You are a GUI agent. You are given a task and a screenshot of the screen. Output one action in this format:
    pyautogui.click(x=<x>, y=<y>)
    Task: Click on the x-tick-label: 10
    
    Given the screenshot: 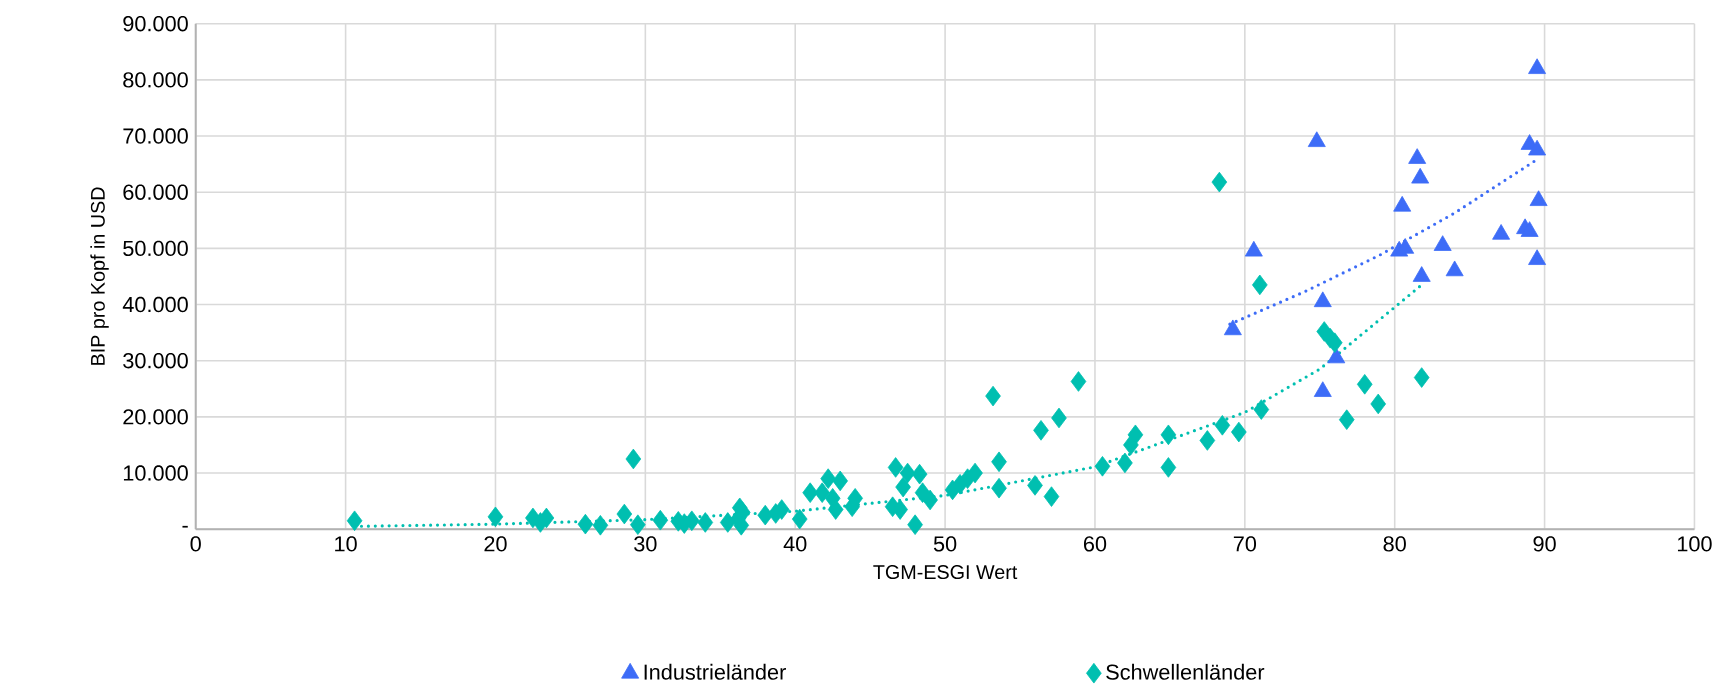 What is the action you would take?
    pyautogui.click(x=346, y=544)
    